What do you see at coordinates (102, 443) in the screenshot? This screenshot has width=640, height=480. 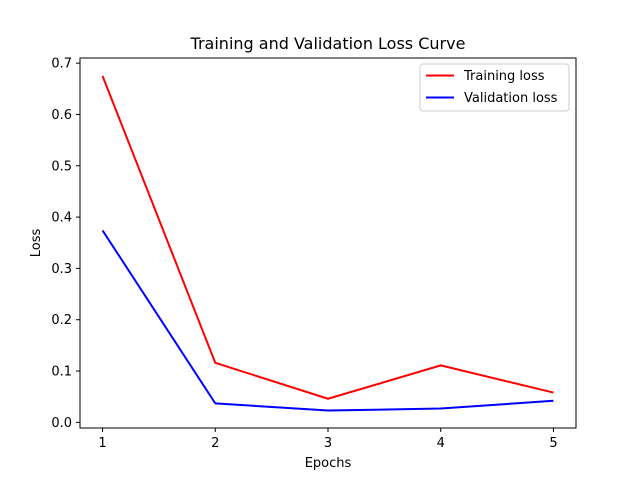 I see `x-tick-label: 1` at bounding box center [102, 443].